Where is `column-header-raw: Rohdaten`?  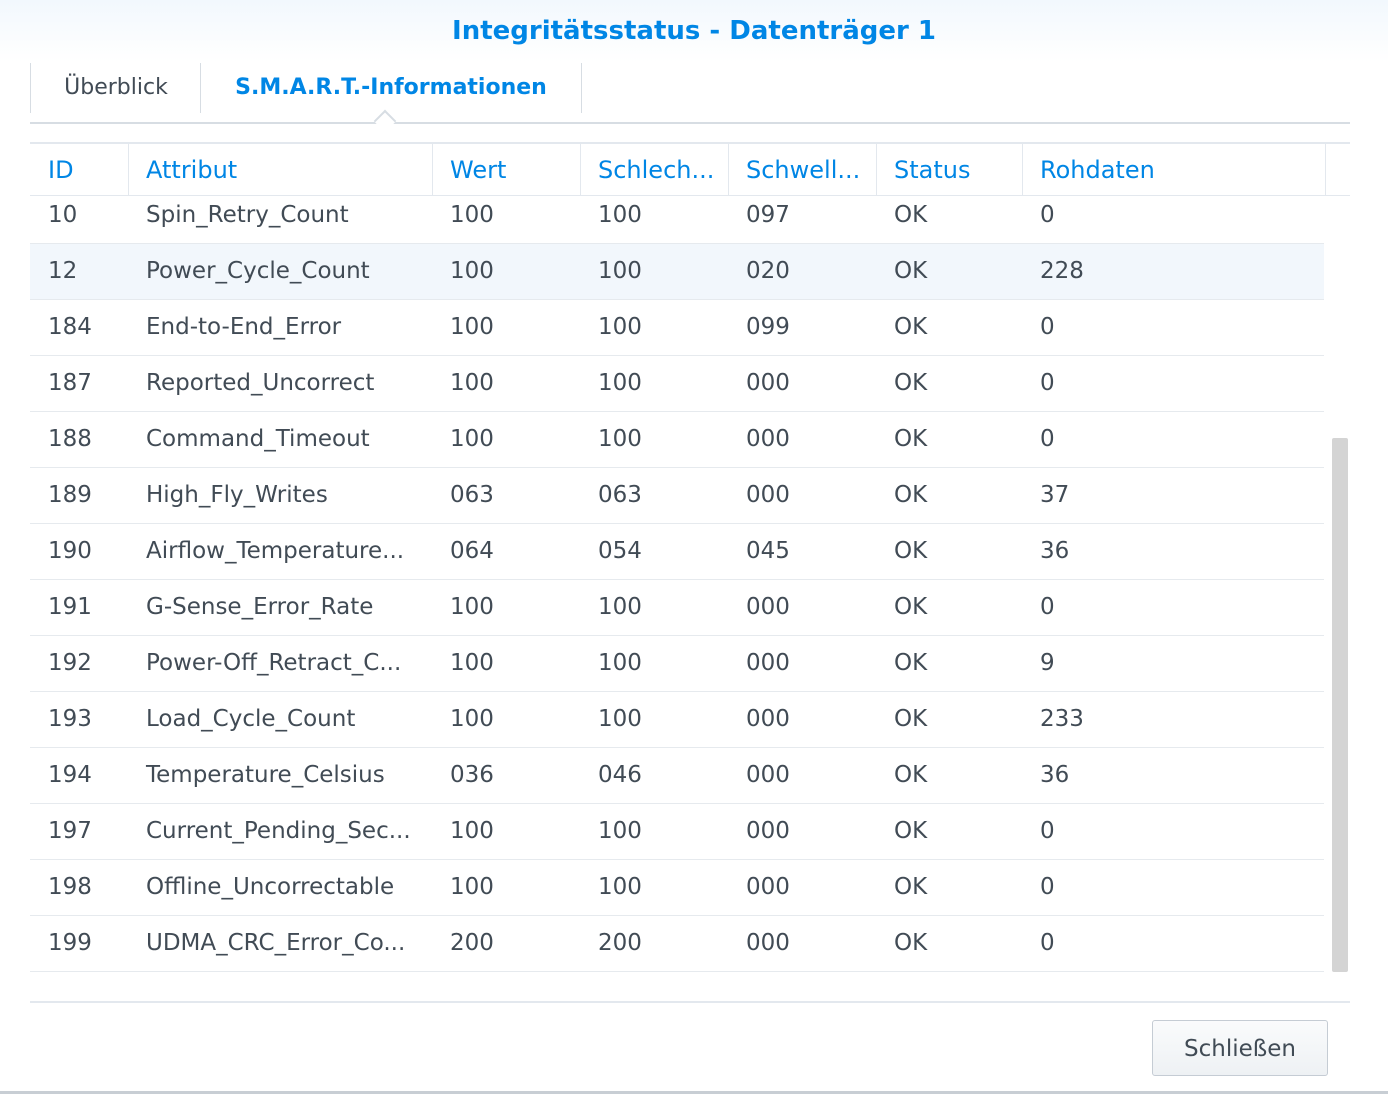
column-header-raw: Rohdaten is located at coordinates (1174, 170).